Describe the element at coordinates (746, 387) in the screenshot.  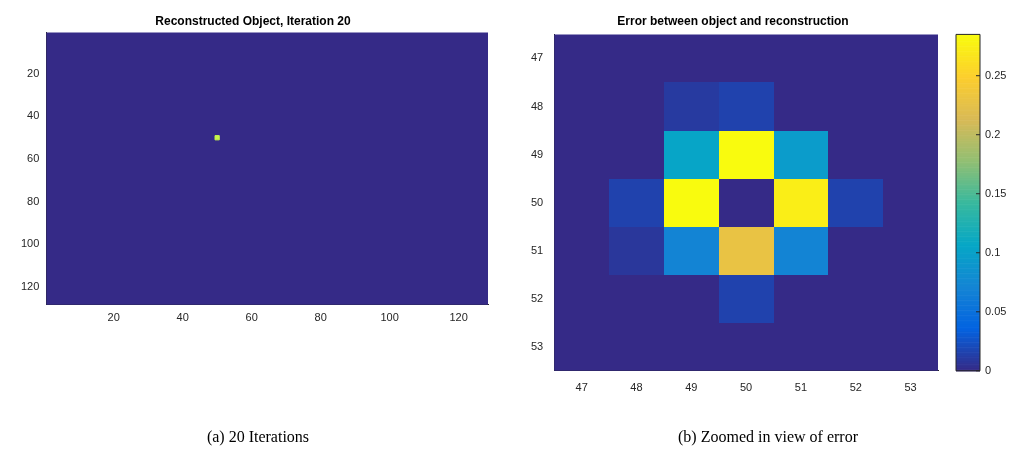
I see `x-tick-label: 50` at that location.